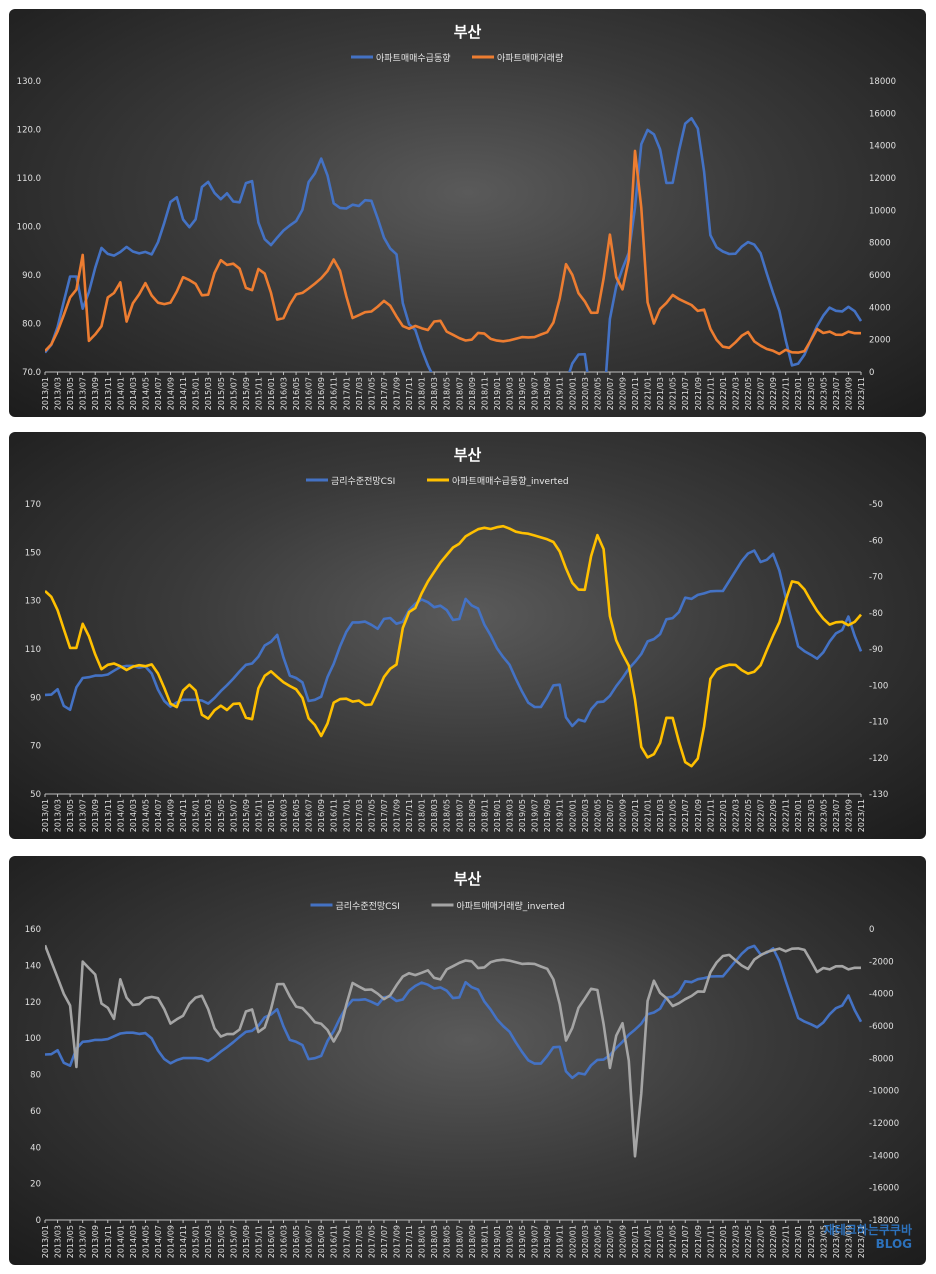 The height and width of the screenshot is (1274, 936). Describe the element at coordinates (371, 1241) in the screenshot. I see `x-tick-label: 2017/05` at that location.